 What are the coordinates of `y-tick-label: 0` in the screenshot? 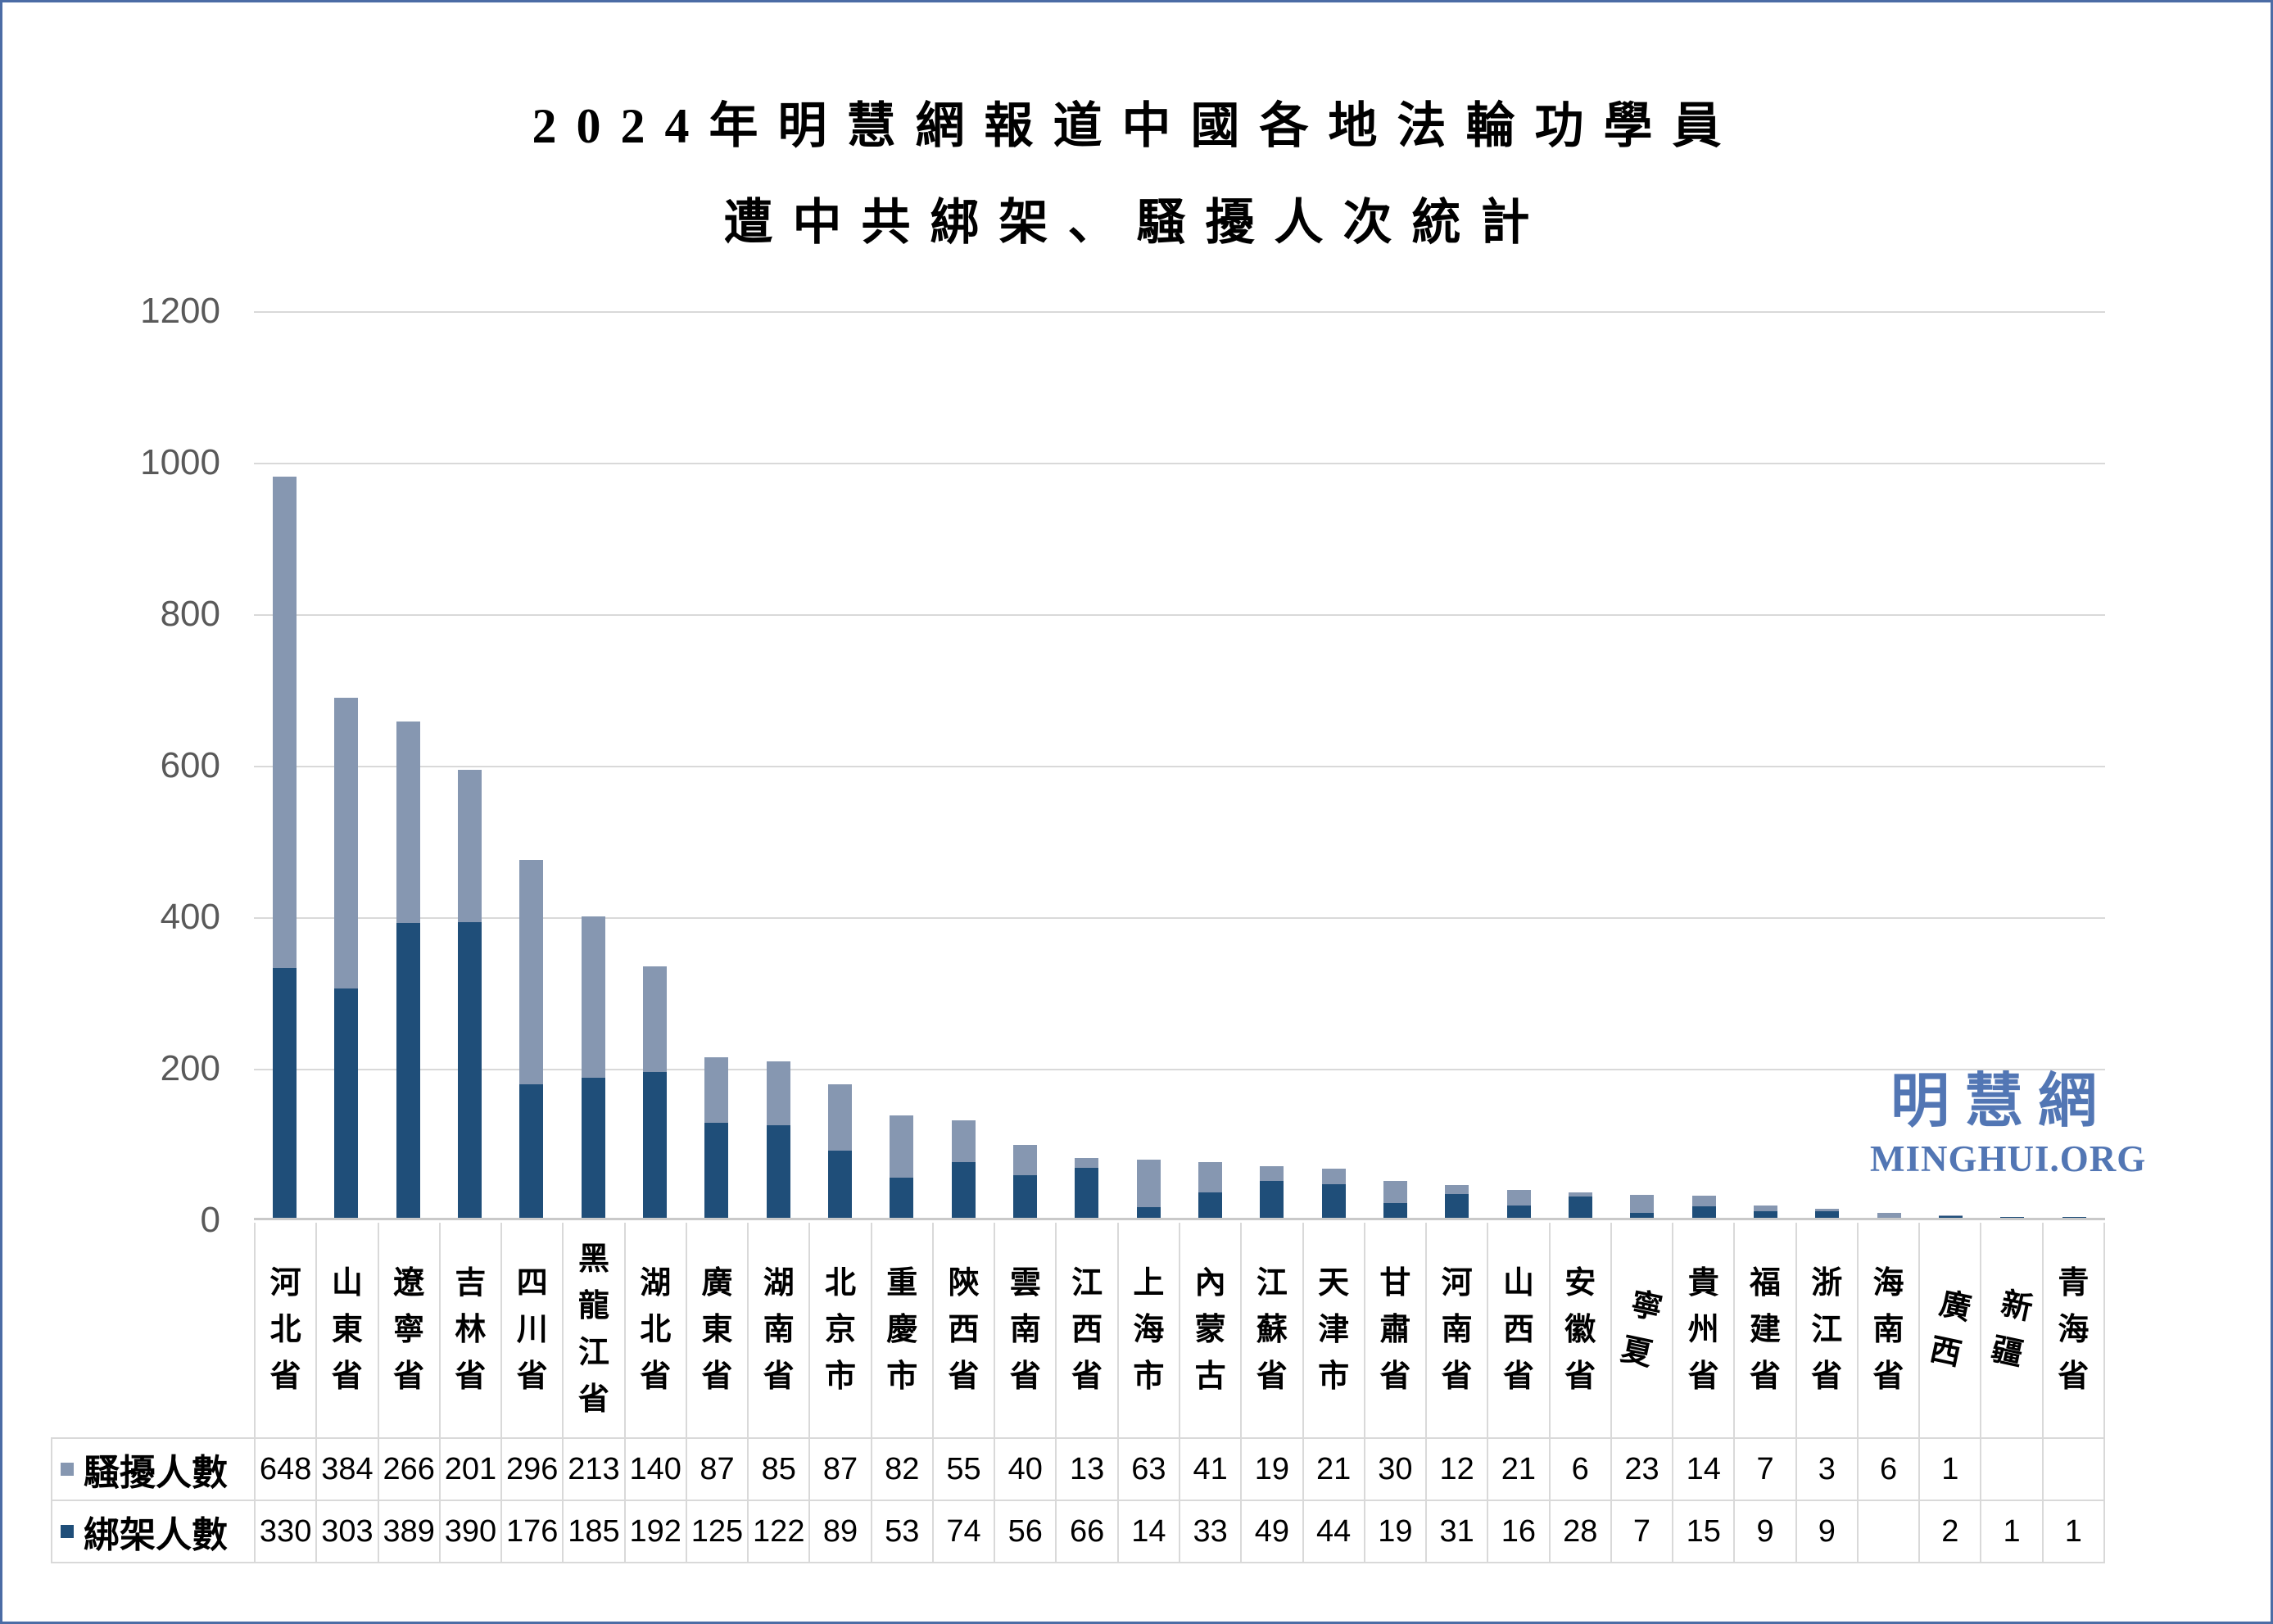 It's located at (210, 1220).